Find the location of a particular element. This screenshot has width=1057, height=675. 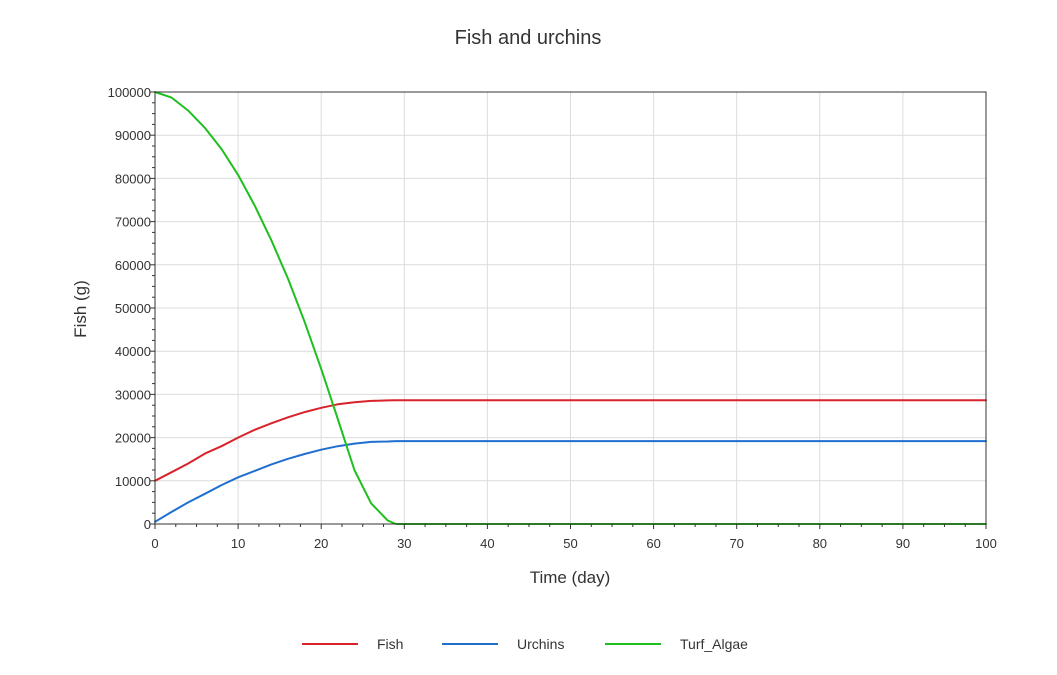

y-tick-label: 50000 is located at coordinates (133, 308).